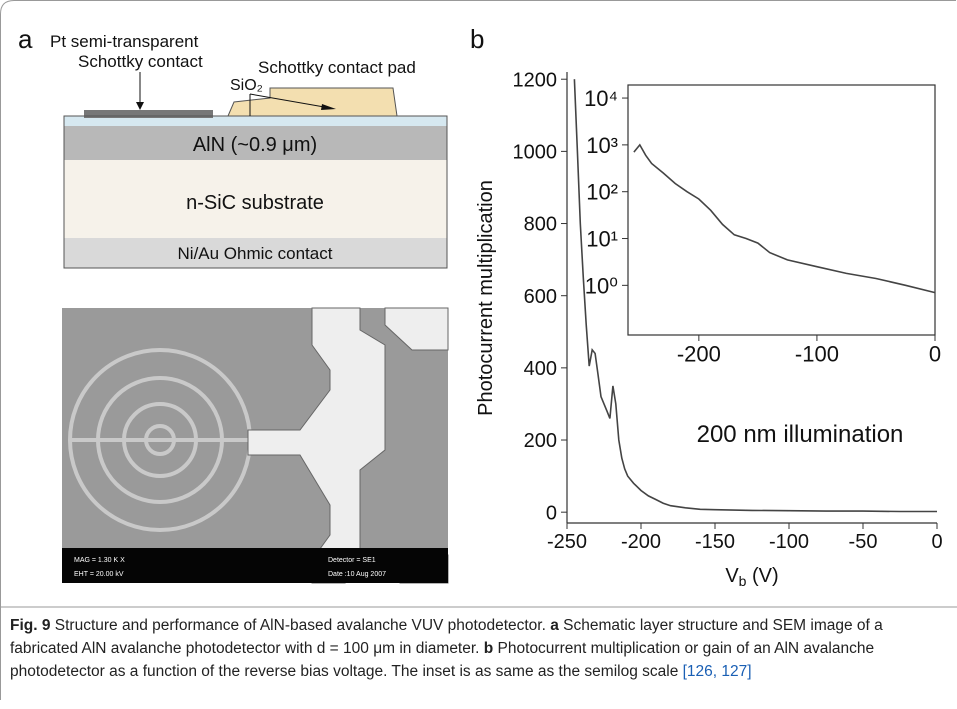  Describe the element at coordinates (602, 238) in the screenshot. I see `y-tick-label: 10¹` at that location.